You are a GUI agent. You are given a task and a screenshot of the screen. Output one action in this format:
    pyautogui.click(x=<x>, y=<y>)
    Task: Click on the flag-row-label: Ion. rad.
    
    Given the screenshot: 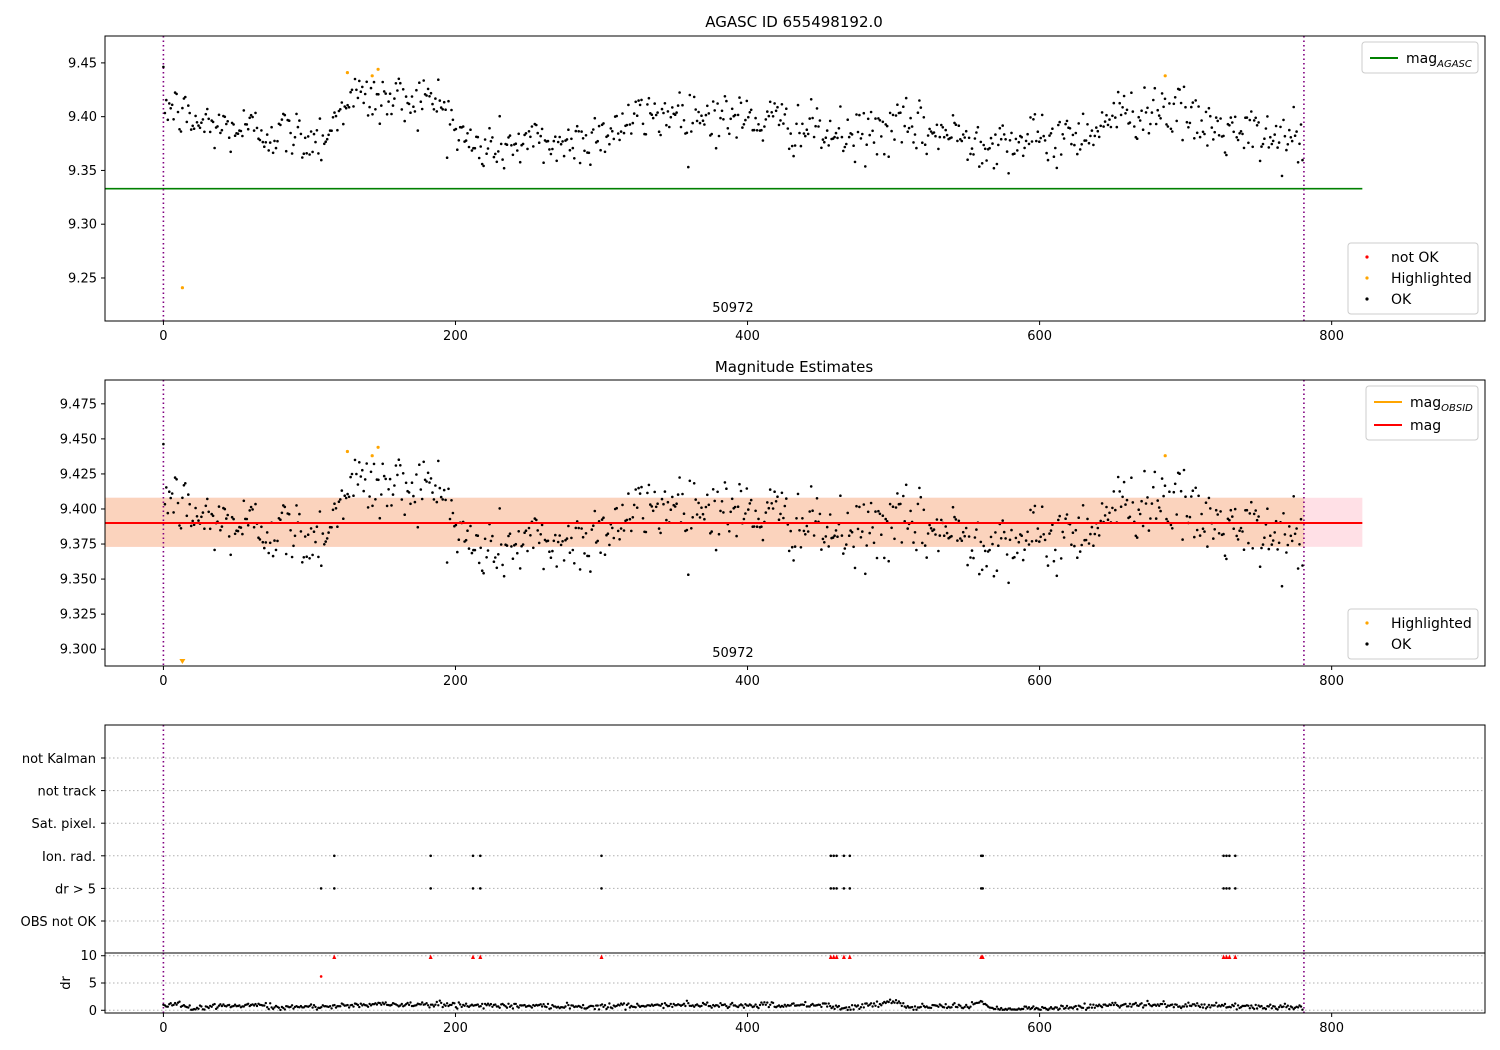 What is the action you would take?
    pyautogui.click(x=69, y=857)
    